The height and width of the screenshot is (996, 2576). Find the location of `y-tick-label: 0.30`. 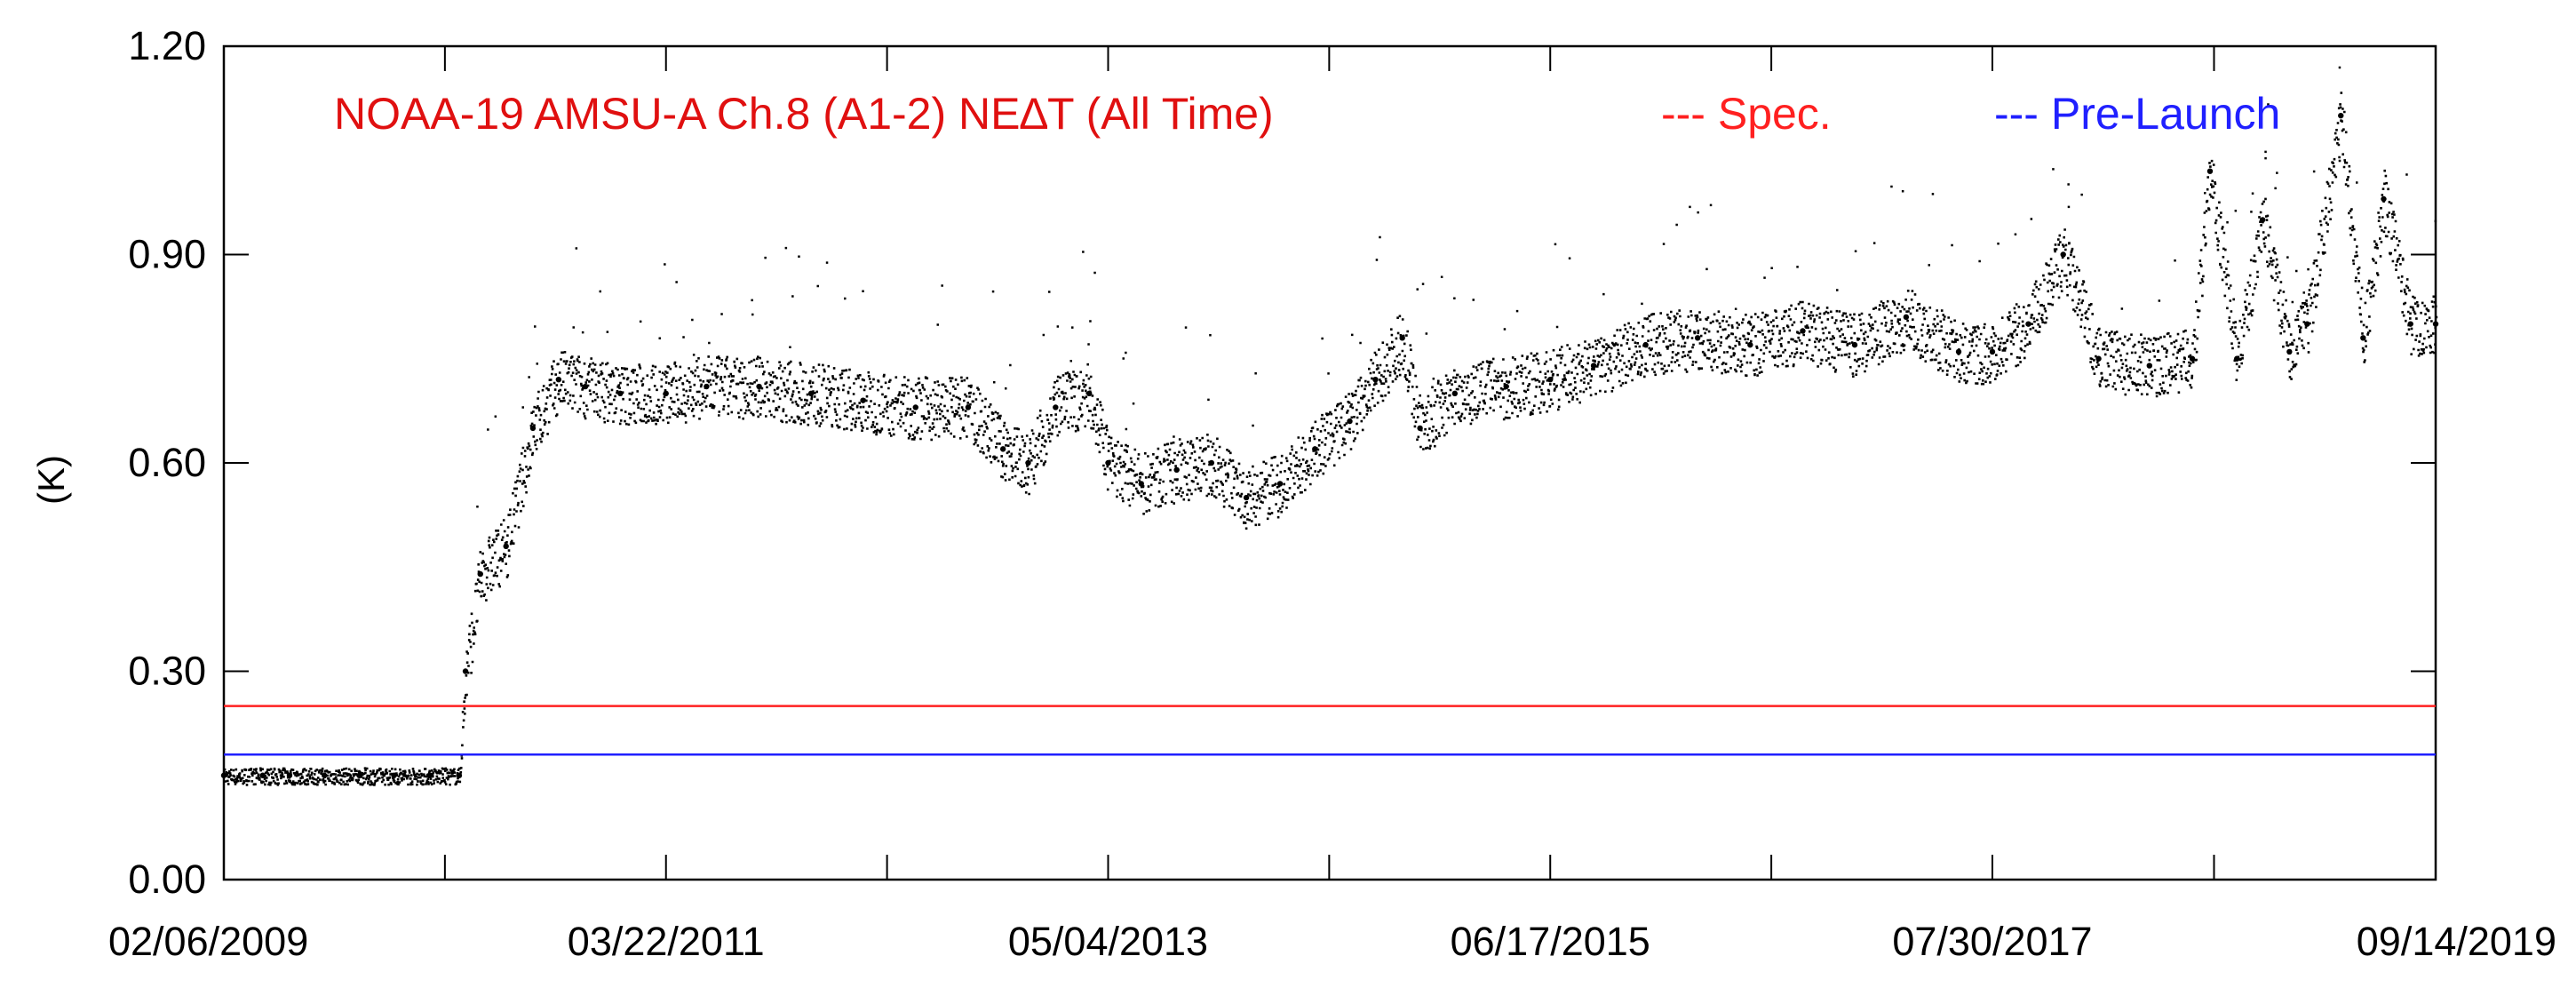

y-tick-label: 0.30 is located at coordinates (167, 671).